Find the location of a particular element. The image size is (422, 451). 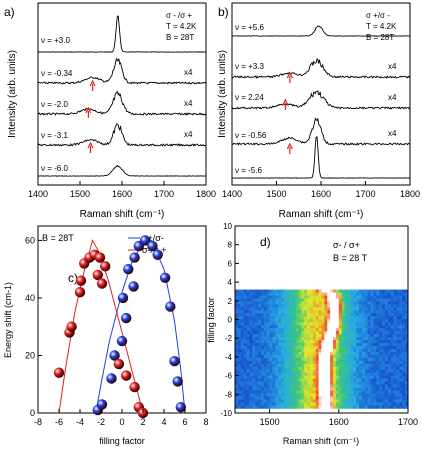

trace-label: ν = -2.0 is located at coordinates (54, 104).